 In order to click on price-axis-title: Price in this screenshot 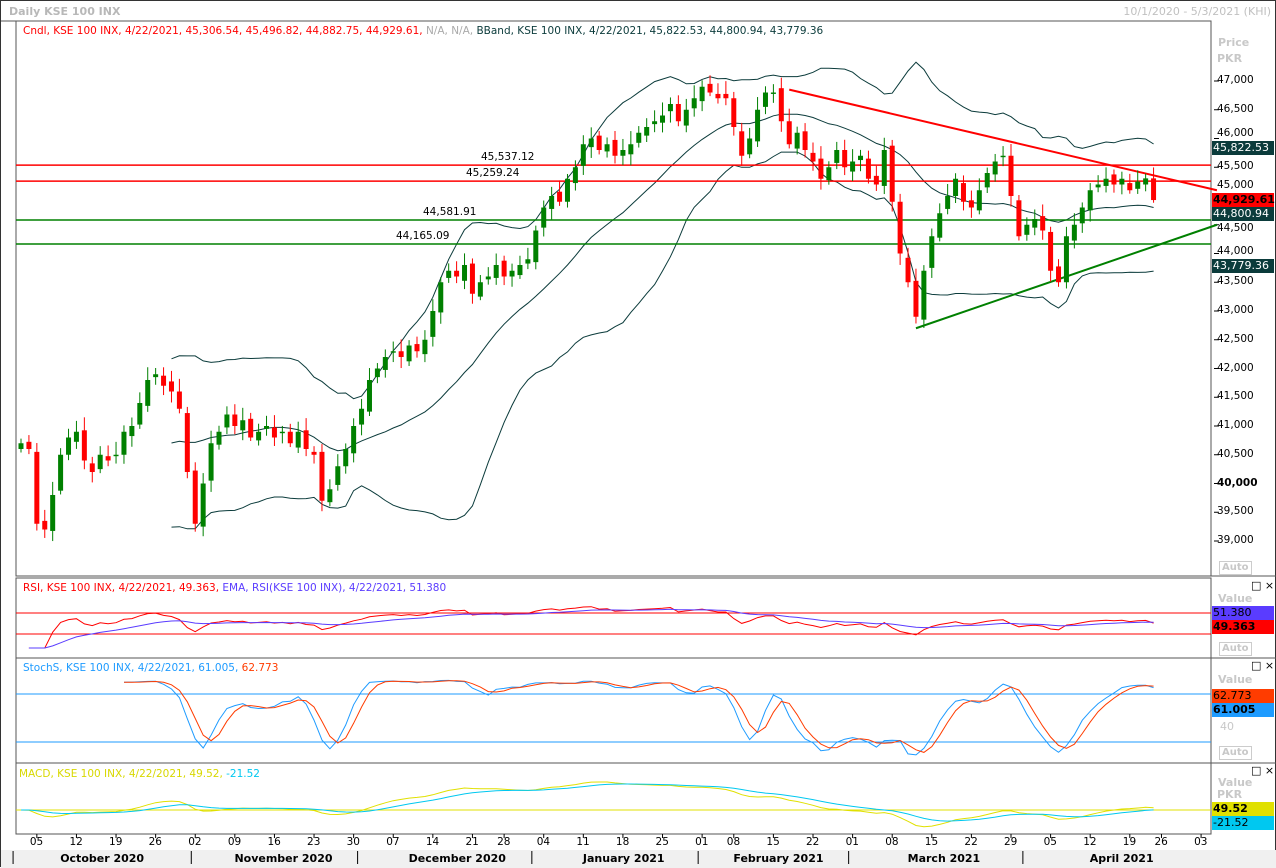, I will do `click(1234, 42)`.